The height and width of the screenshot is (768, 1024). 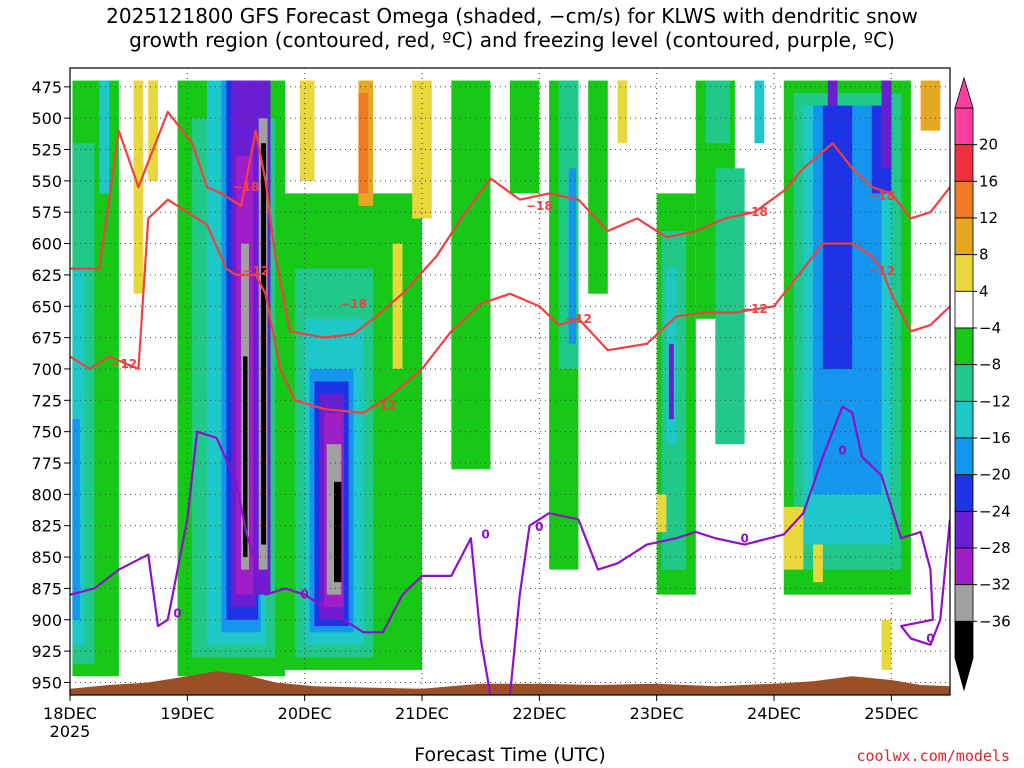 I want to click on y-tick-label: 475, so click(x=46, y=87).